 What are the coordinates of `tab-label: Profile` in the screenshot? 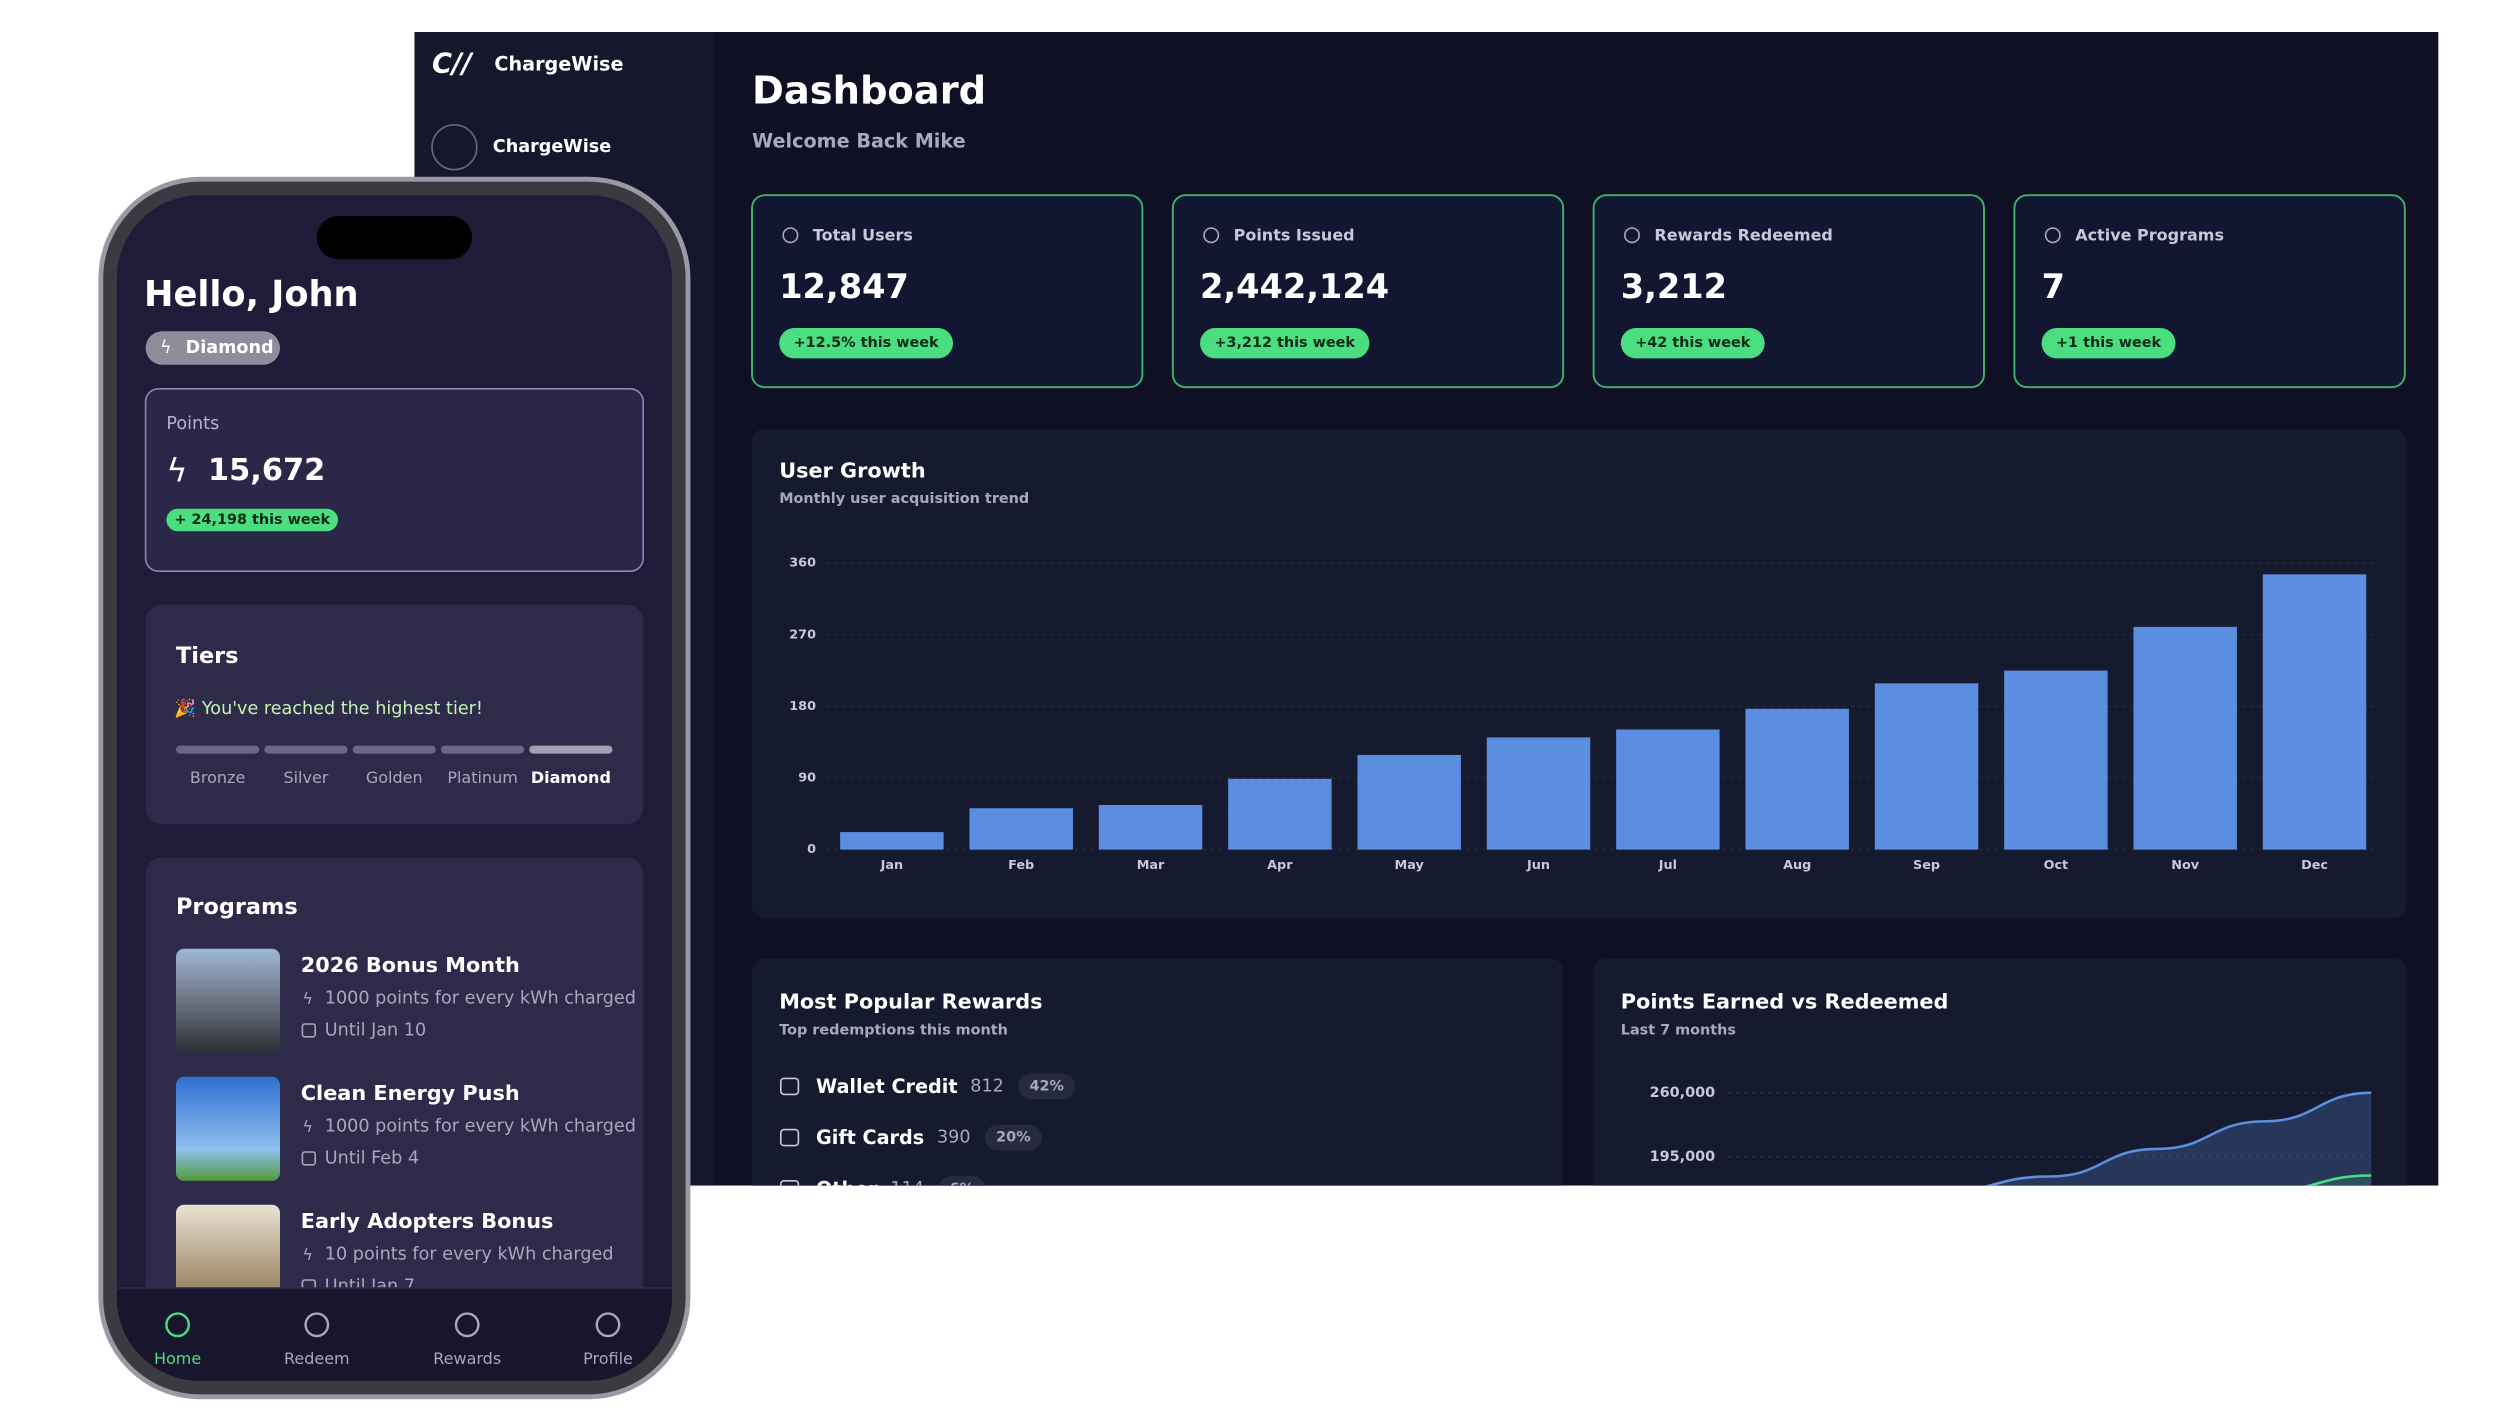 It's located at (608, 1358).